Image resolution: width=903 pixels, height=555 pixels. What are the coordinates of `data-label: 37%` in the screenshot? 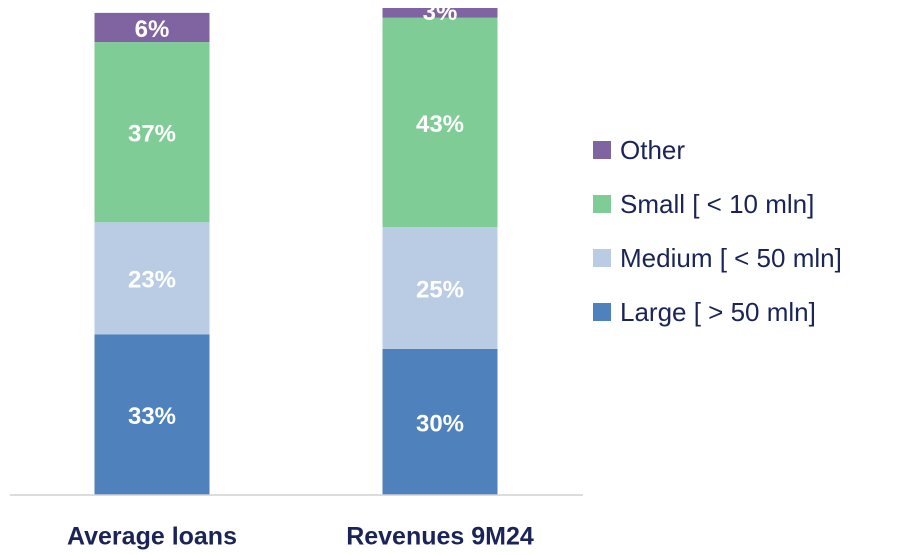 It's located at (152, 134).